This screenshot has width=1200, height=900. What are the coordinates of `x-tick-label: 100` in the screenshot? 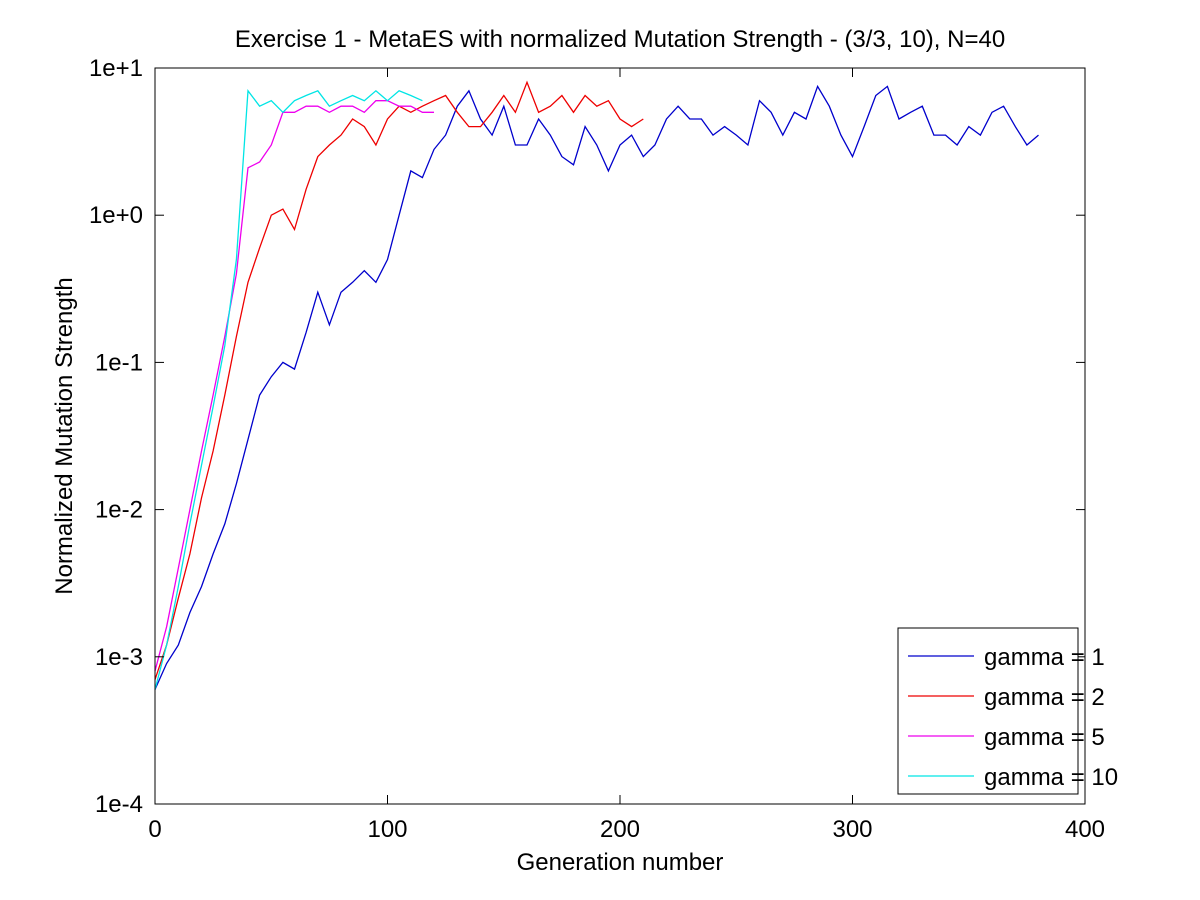 It's located at (387, 829).